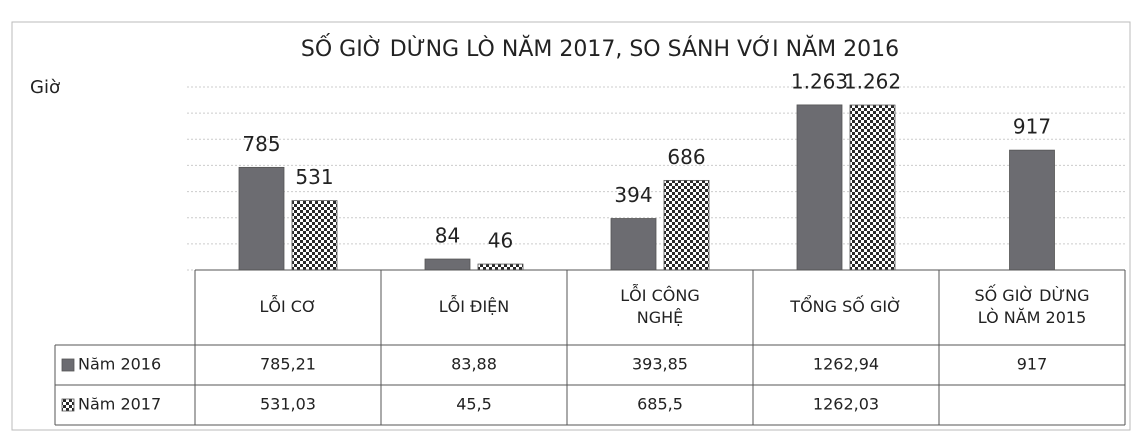 Image resolution: width=1140 pixels, height=439 pixels. Describe the element at coordinates (500, 241) in the screenshot. I see `data-label: 46` at that location.